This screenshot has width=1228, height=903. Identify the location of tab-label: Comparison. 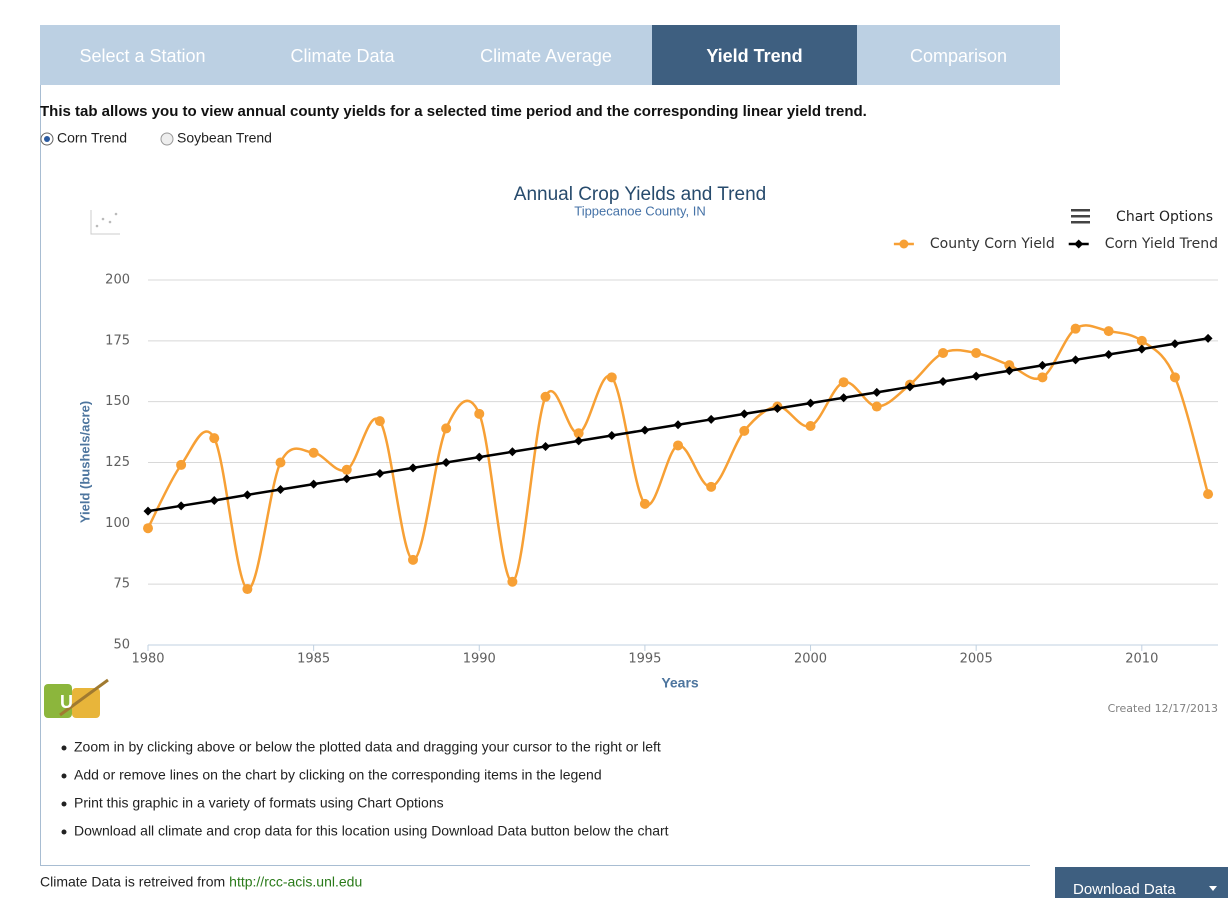
(958, 56).